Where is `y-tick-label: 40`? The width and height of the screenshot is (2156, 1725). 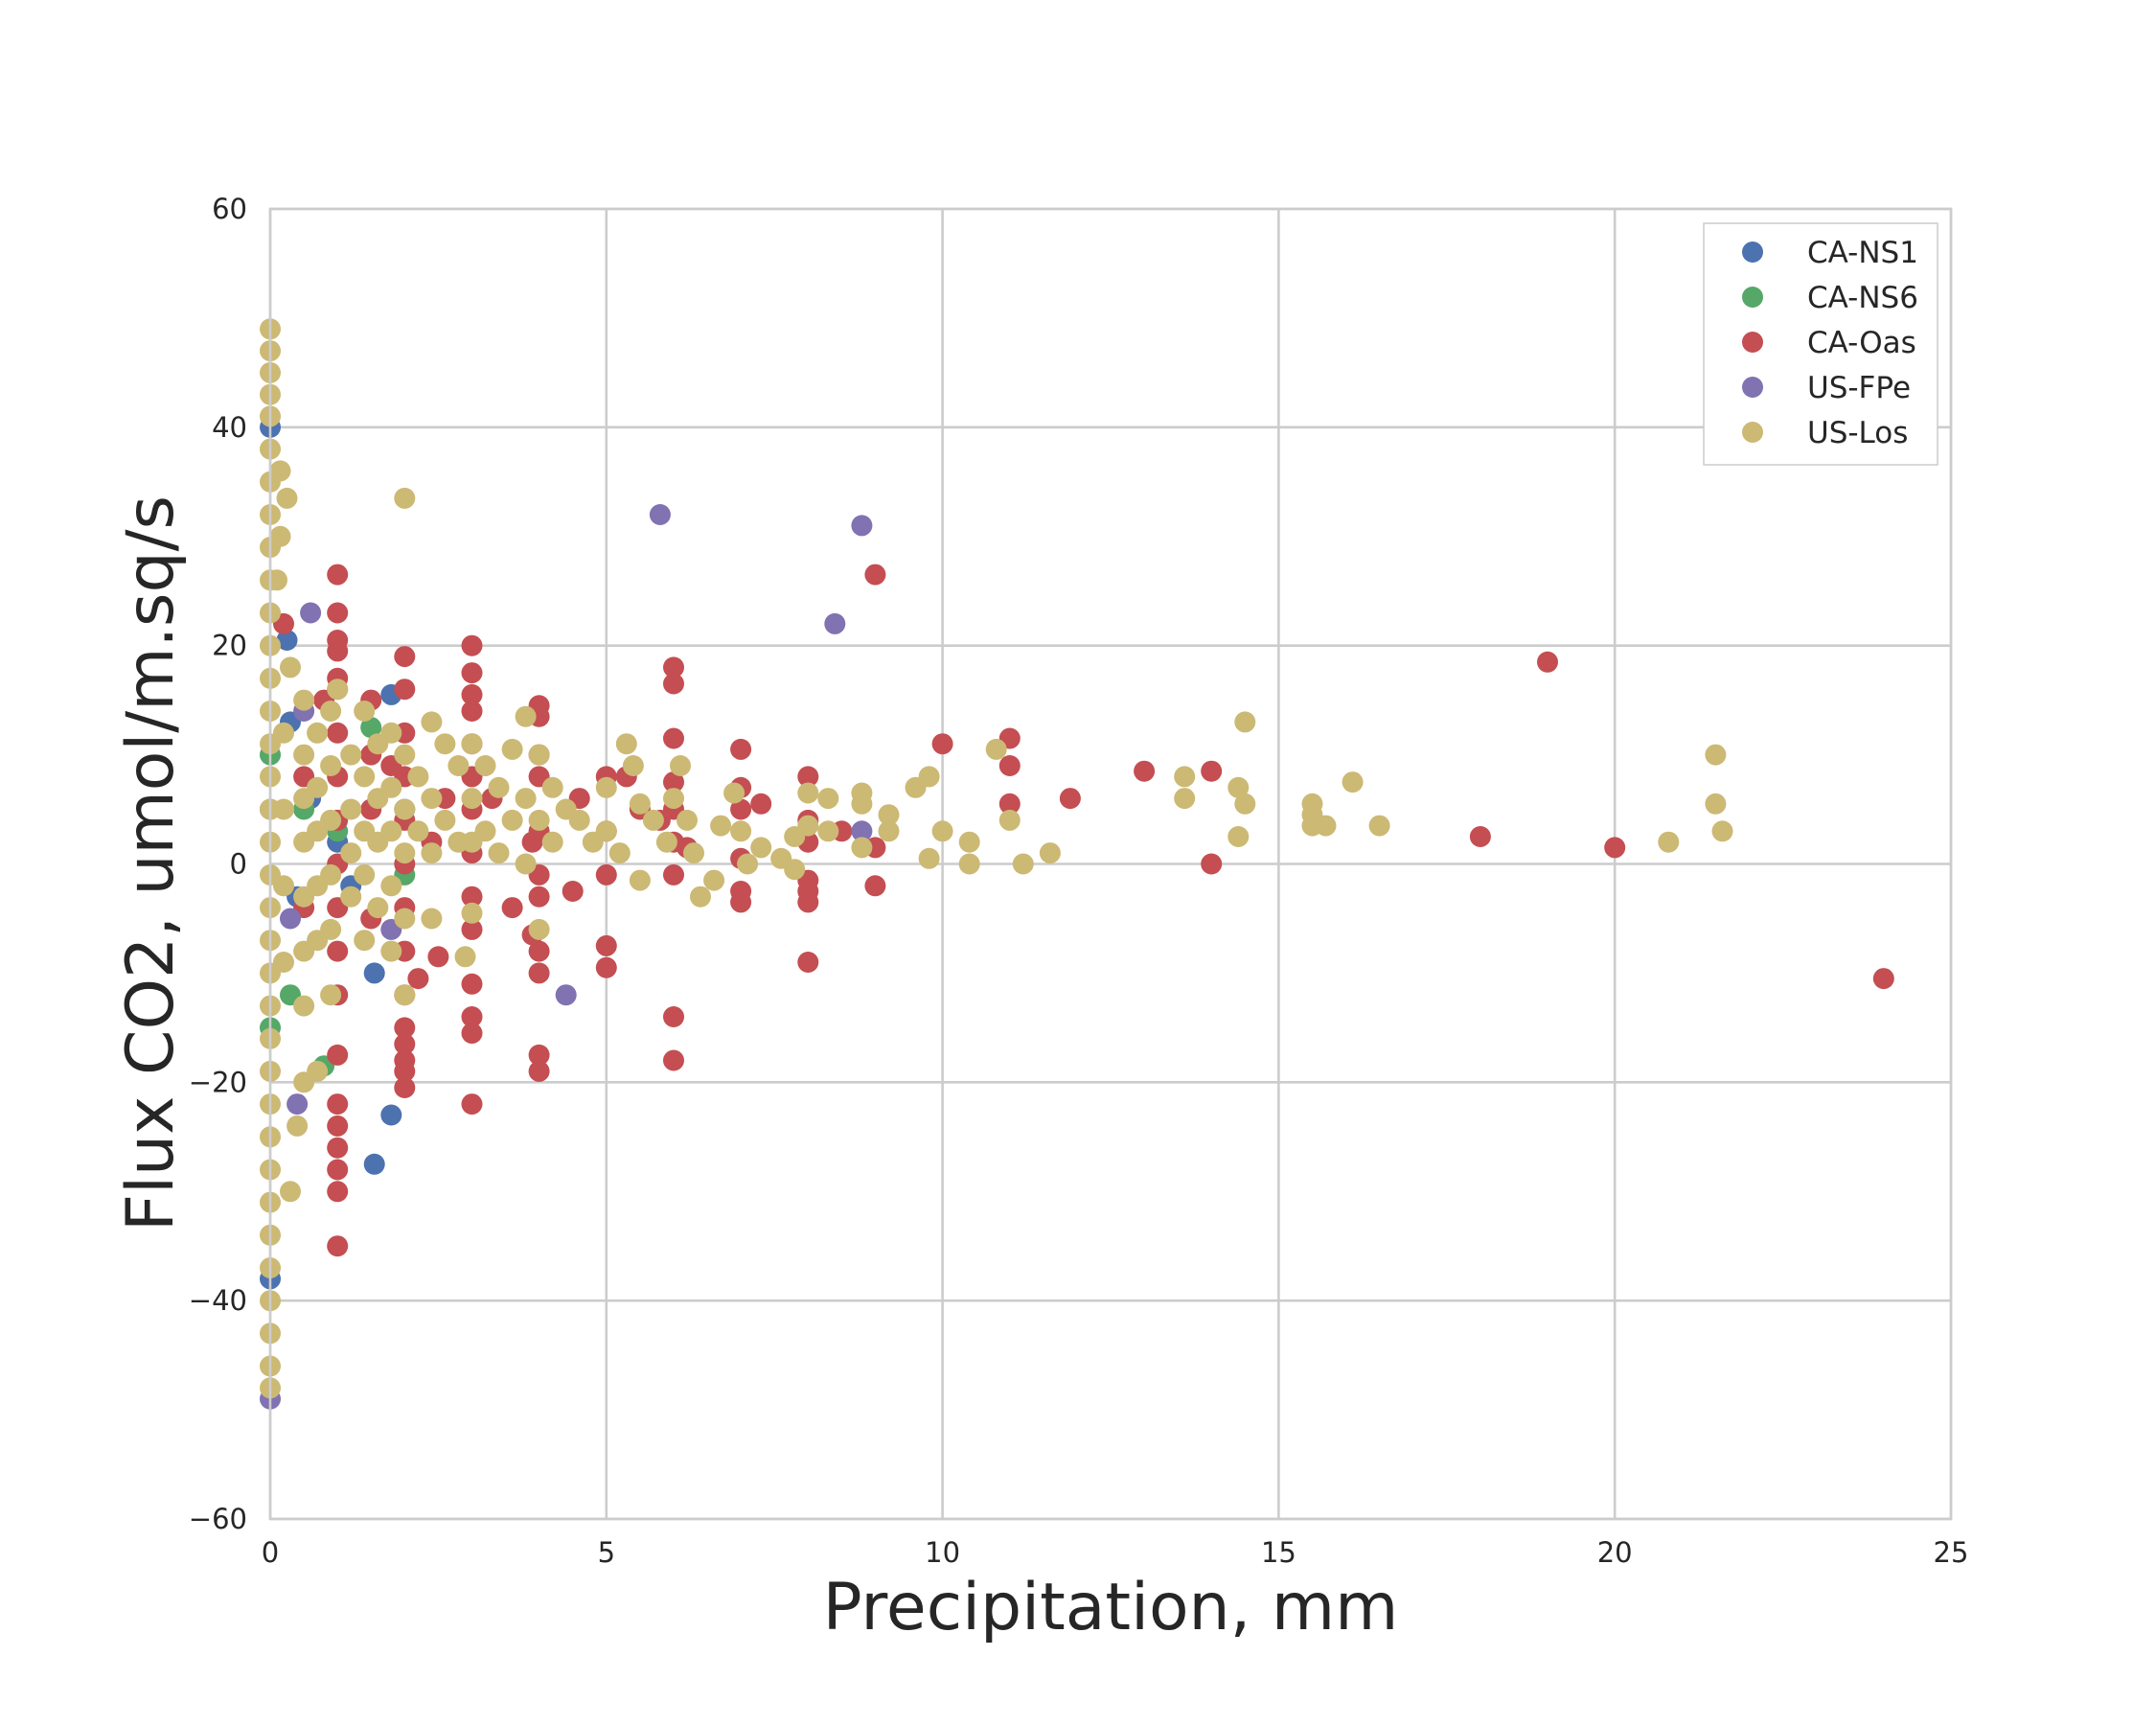
y-tick-label: 40 is located at coordinates (229, 427).